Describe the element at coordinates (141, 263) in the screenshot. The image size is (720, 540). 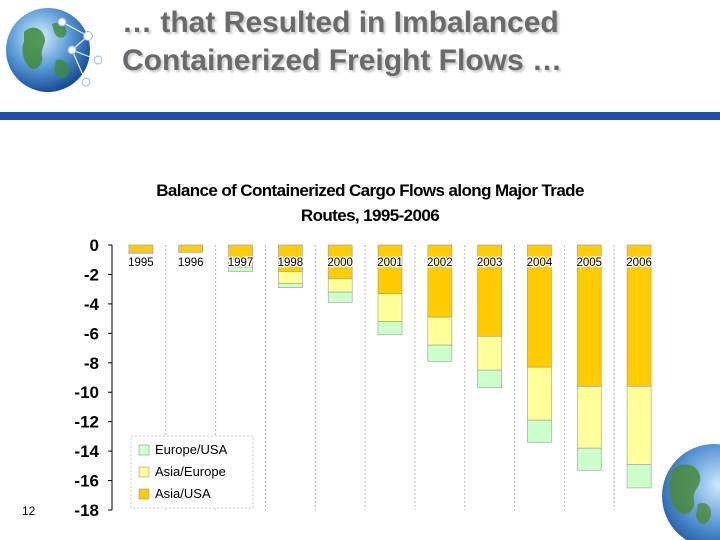
I see `x-tick-label: 1995` at that location.